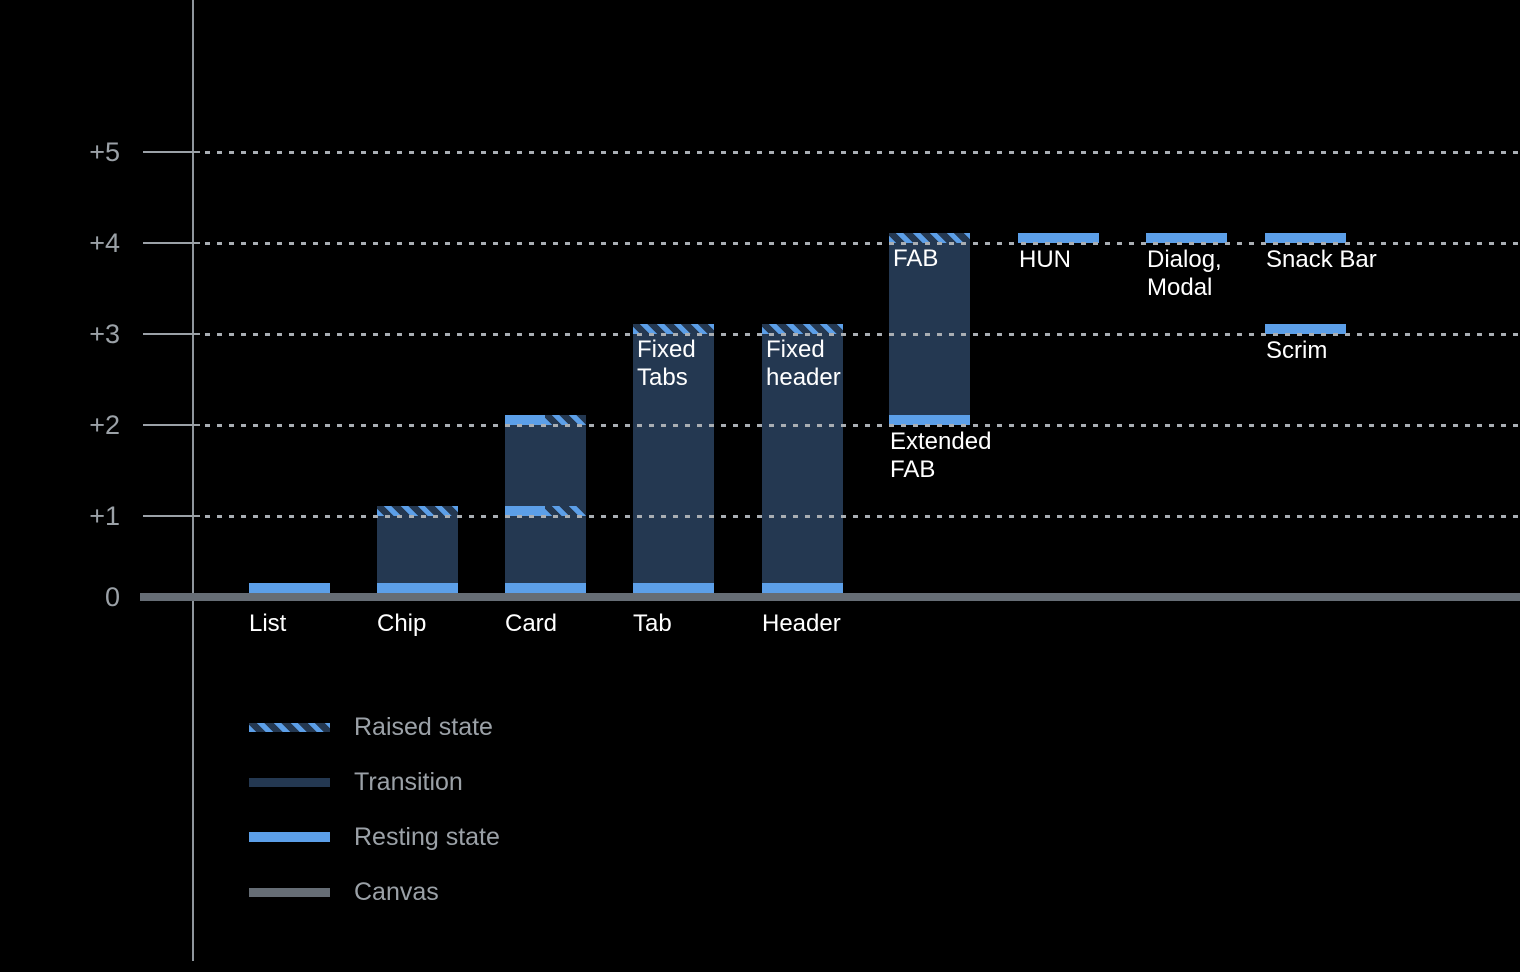 The height and width of the screenshot is (972, 1520). I want to click on header-label-line: Header, so click(801, 623).